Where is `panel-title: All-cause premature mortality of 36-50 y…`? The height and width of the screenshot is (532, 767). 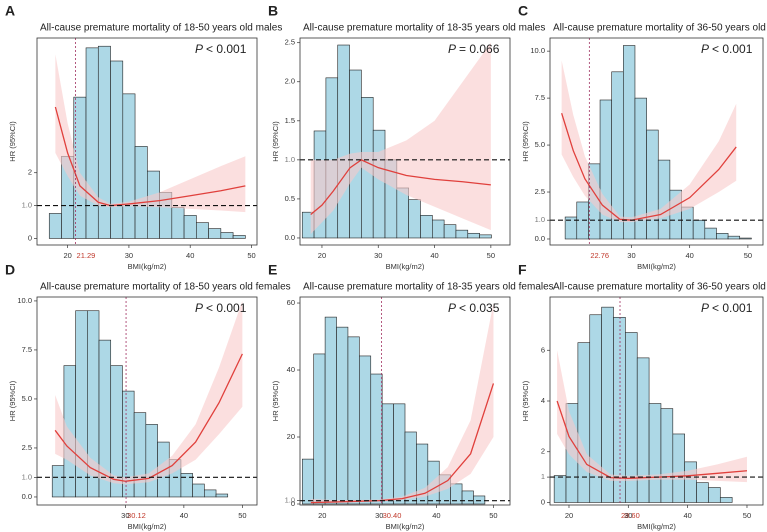
panel-title: All-cause premature mortality of 36-50 y… is located at coordinates (660, 28).